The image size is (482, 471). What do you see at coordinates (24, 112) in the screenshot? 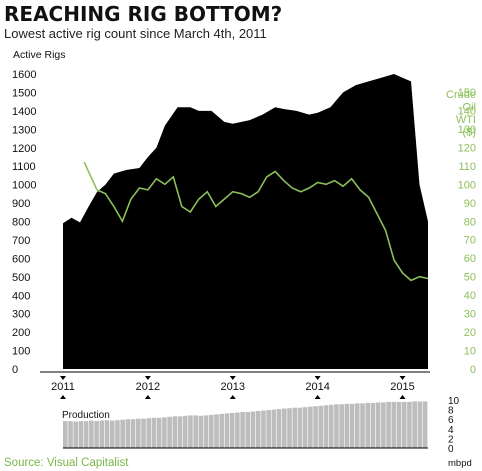
I see `rigs-tick-label: 1400` at bounding box center [24, 112].